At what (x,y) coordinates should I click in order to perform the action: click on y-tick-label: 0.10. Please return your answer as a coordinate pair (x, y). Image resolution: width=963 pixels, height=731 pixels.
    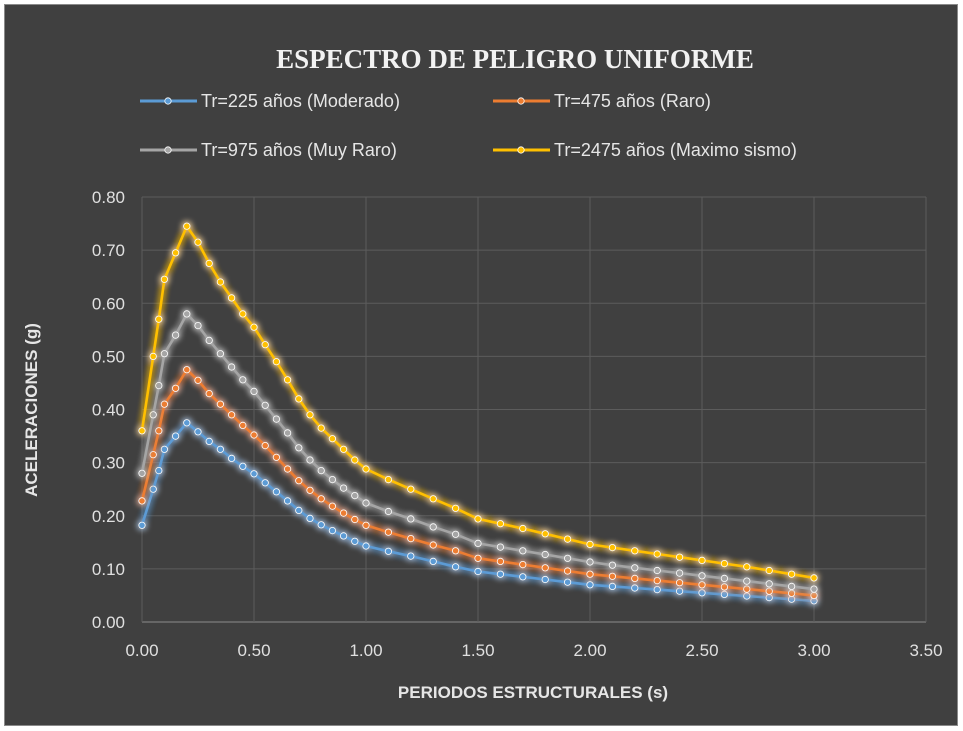
    Looking at the image, I should click on (108, 569).